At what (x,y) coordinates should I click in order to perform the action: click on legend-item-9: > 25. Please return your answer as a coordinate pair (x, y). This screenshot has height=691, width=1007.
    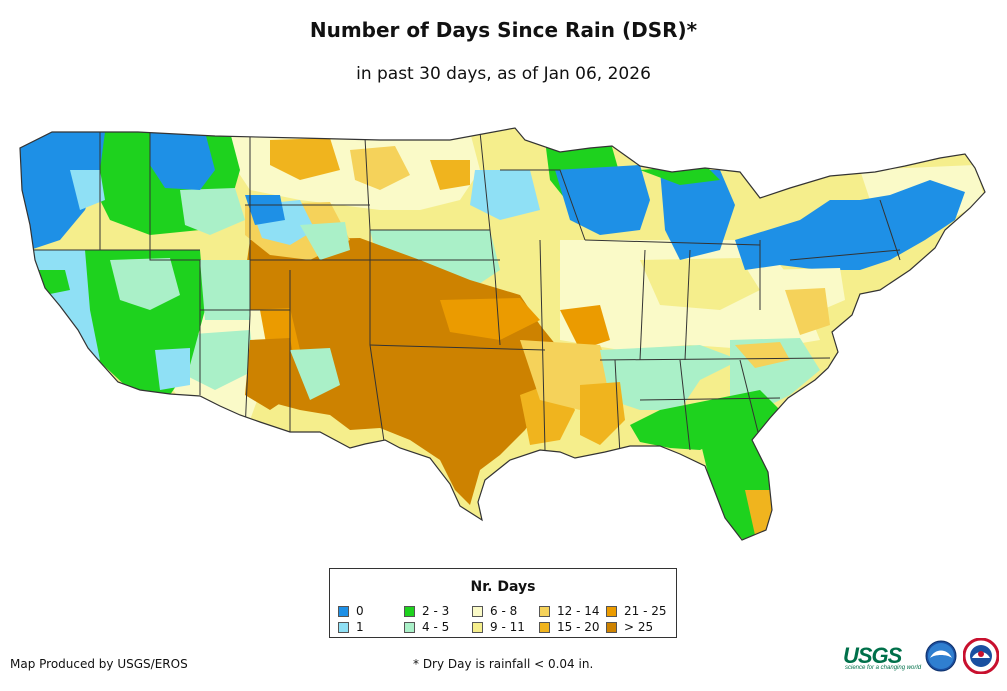
    Looking at the image, I should click on (629, 627).